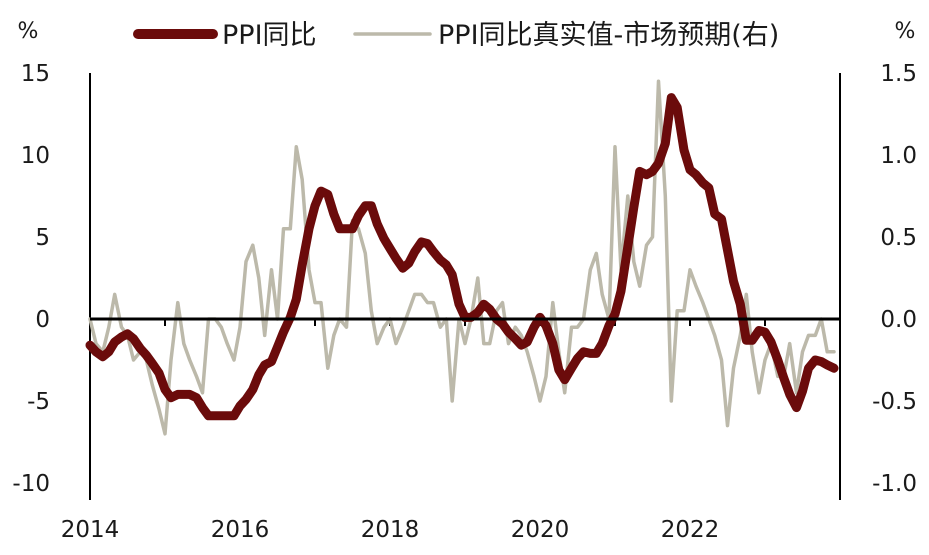 The image size is (929, 555). Describe the element at coordinates (38, 402) in the screenshot. I see `left-y-tick-label: -5` at that location.